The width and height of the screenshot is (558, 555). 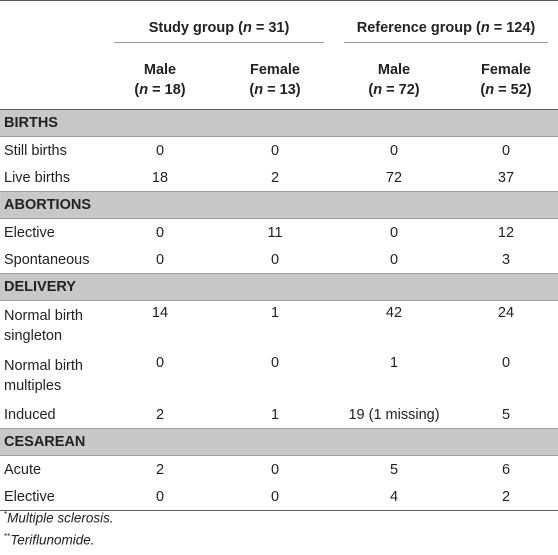 What do you see at coordinates (219, 42) in the screenshot?
I see `study-group-underline` at bounding box center [219, 42].